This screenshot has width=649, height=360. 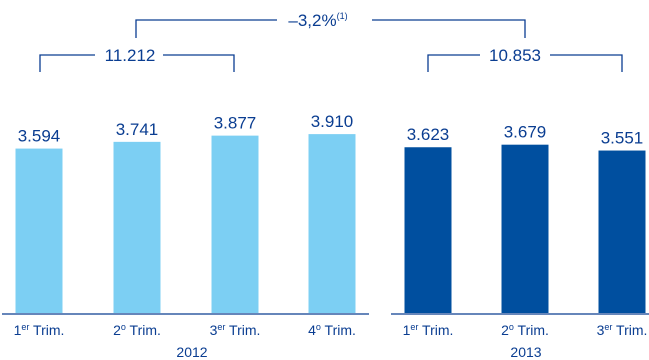 I want to click on sum-2012-bracket-left, so click(x=67, y=63).